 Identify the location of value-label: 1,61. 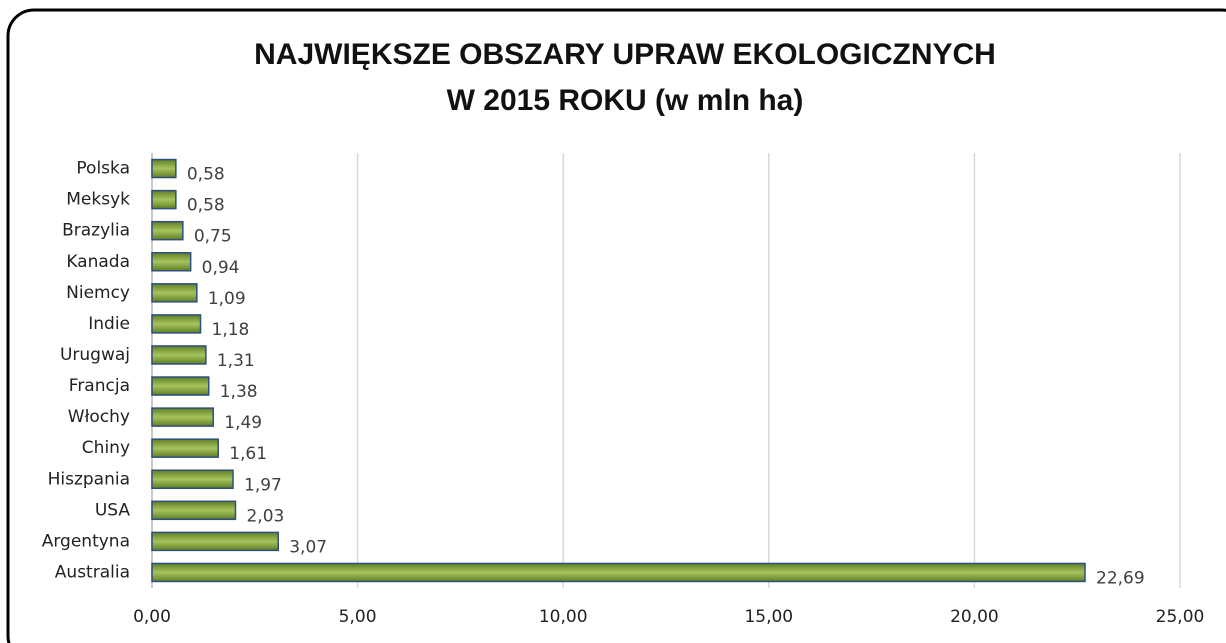
(248, 454).